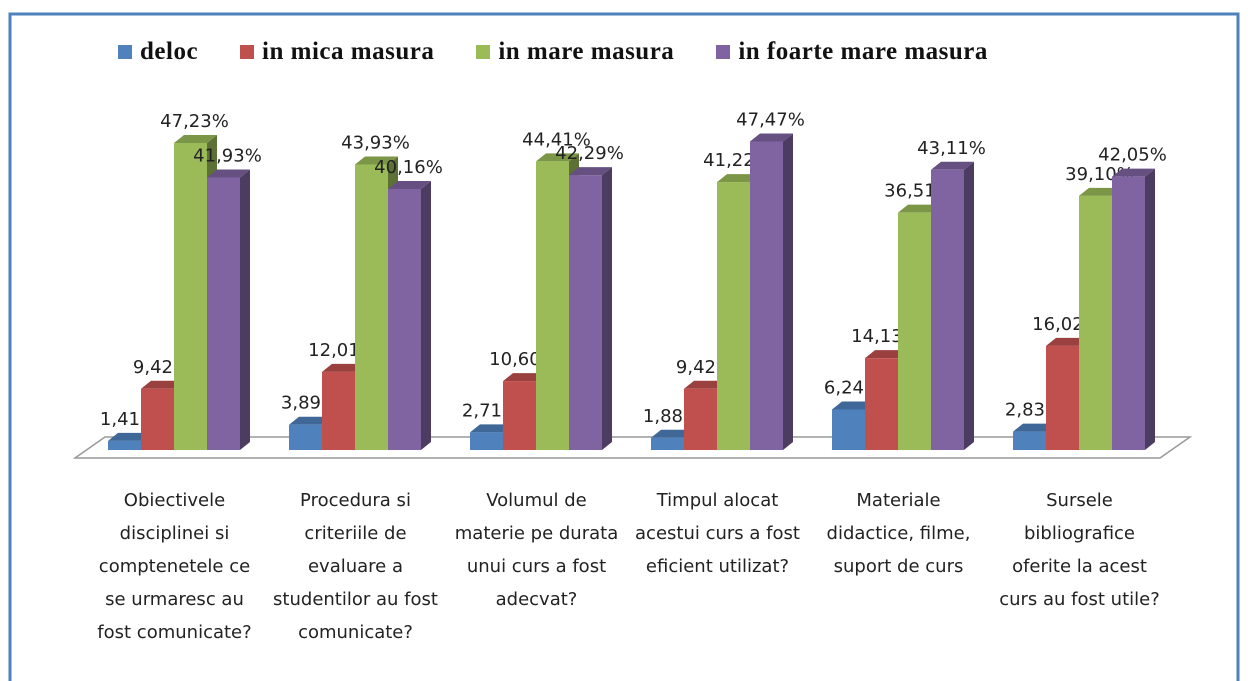 The width and height of the screenshot is (1248, 681). I want to click on legend-label: in mica masura, so click(348, 51).